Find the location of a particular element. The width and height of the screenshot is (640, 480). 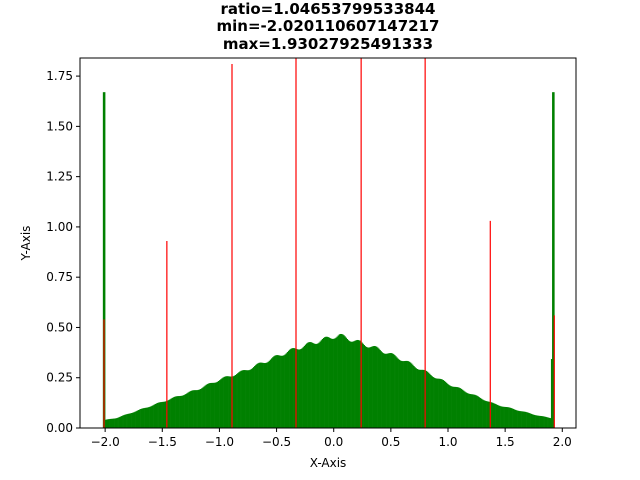

x-axis-label: X-Axis is located at coordinates (328, 463).